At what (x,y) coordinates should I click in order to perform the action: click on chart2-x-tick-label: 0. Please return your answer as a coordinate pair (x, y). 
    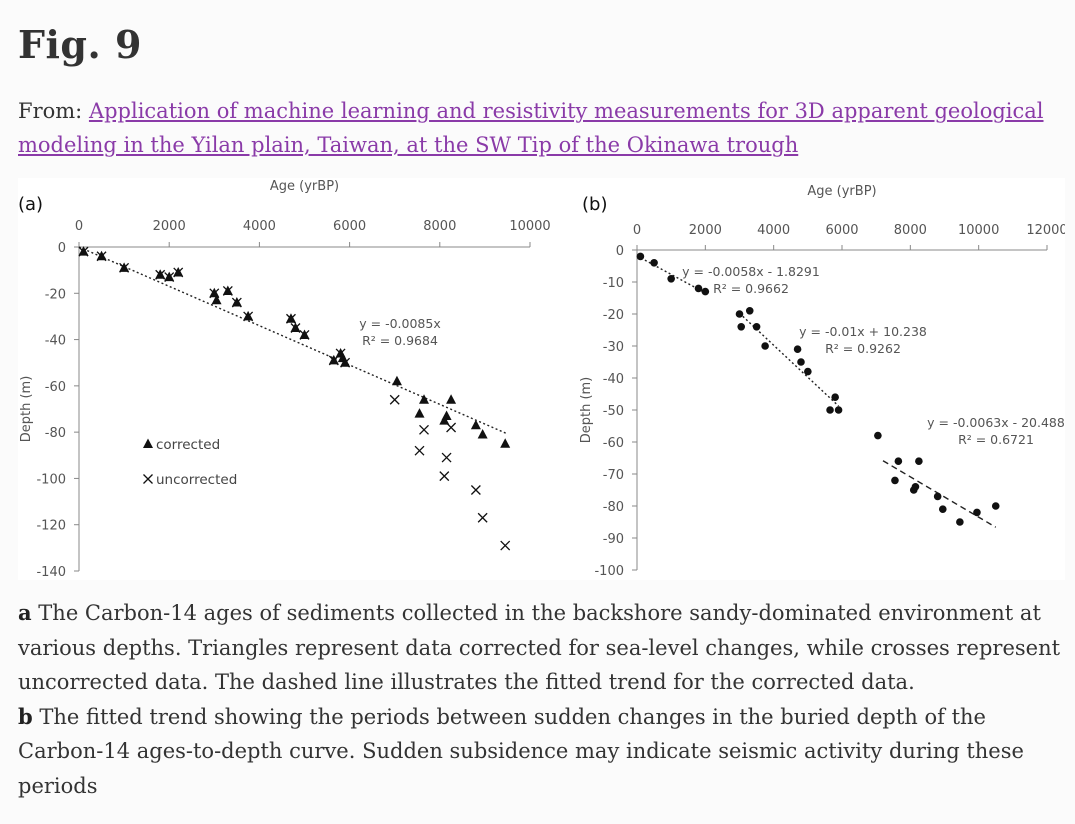
    Looking at the image, I should click on (637, 230).